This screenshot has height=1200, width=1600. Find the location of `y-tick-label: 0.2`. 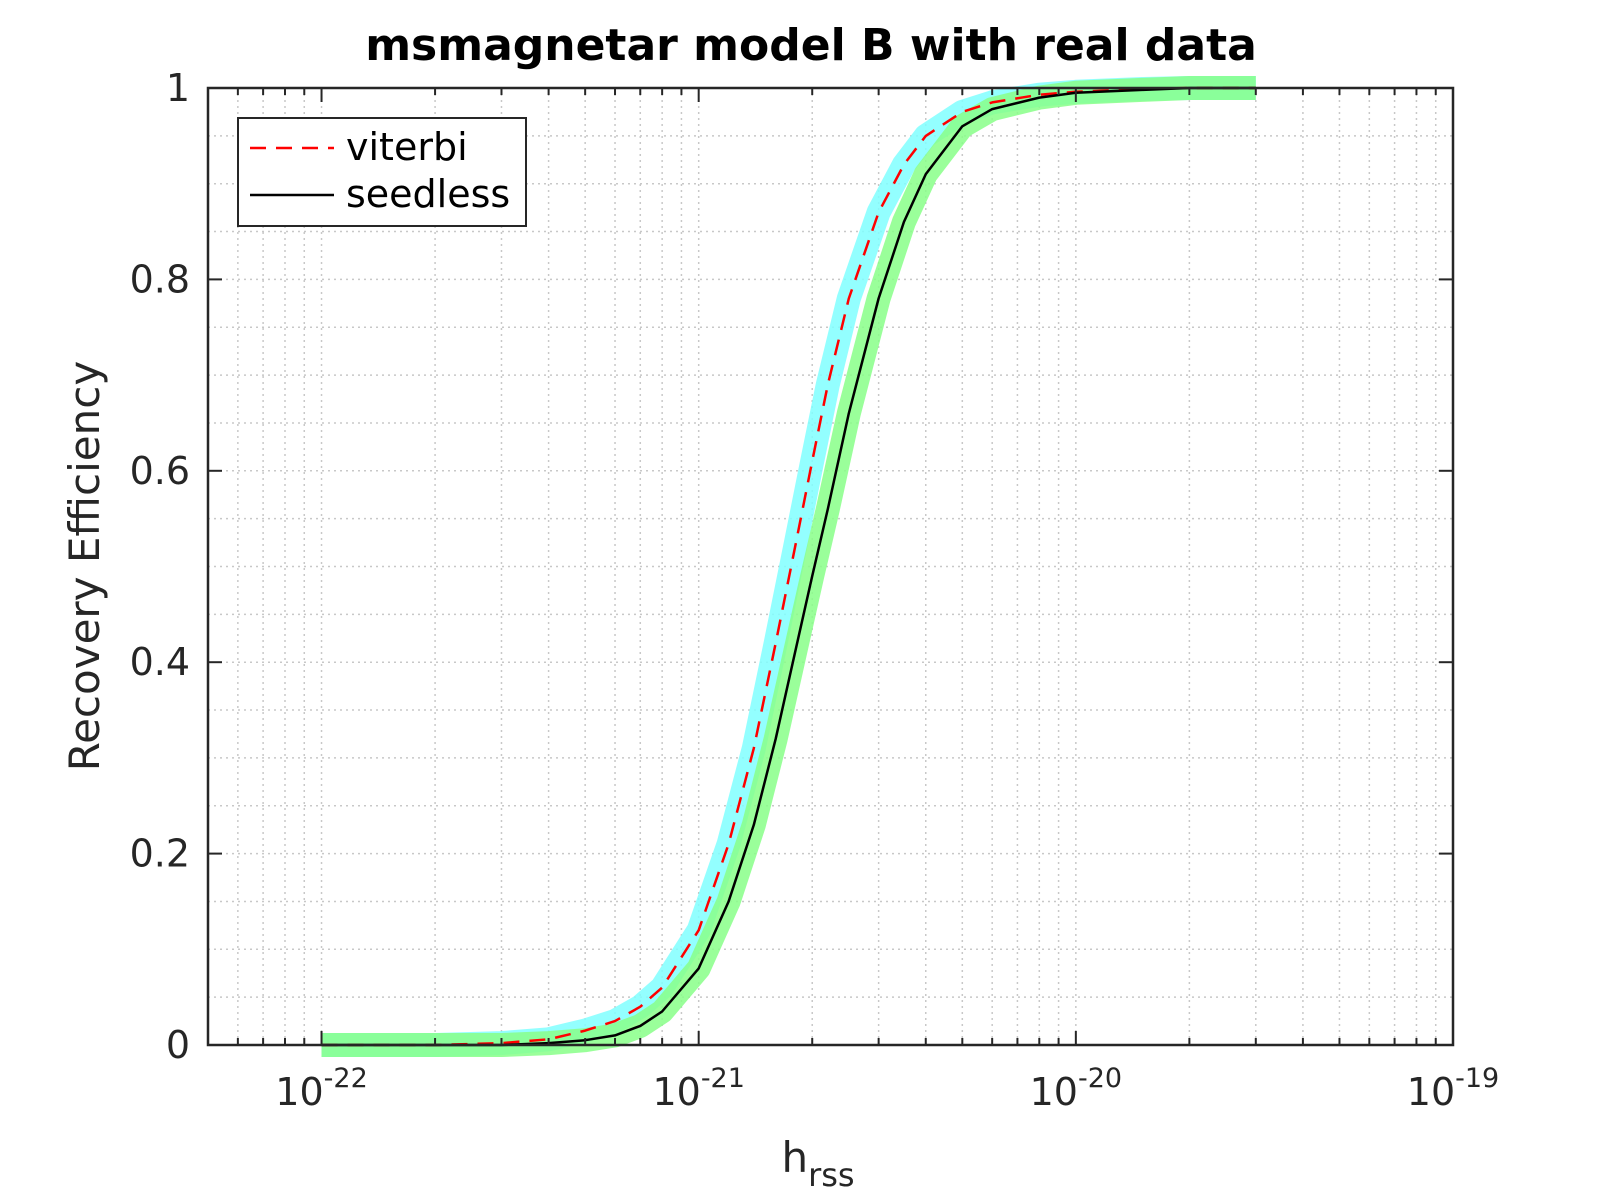

y-tick-label: 0.2 is located at coordinates (160, 854).